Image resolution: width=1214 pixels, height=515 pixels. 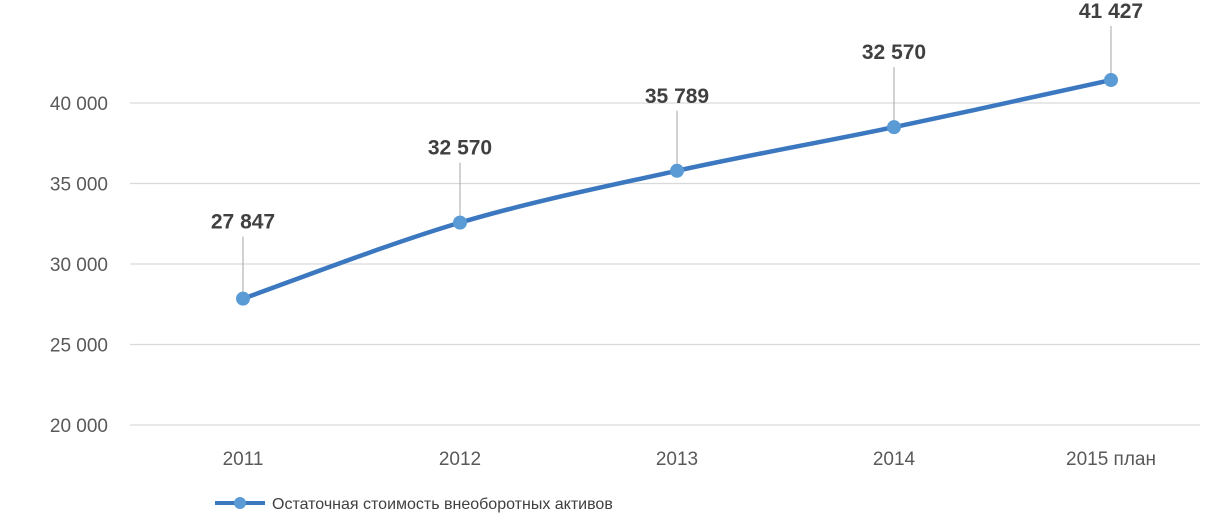 I want to click on y-tick-label: 30 000, so click(x=79, y=265).